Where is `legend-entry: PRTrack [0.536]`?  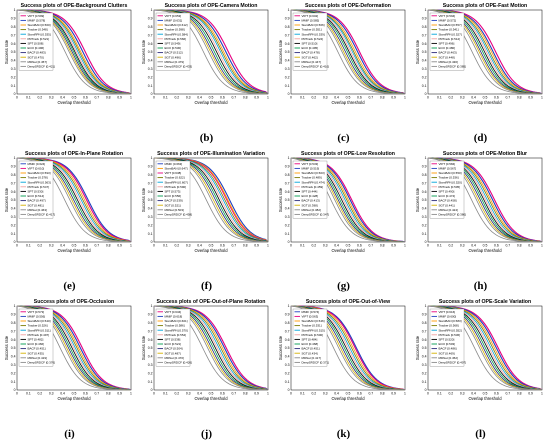
legend-entry: PRTrack [0.536] is located at coordinates (450, 335).